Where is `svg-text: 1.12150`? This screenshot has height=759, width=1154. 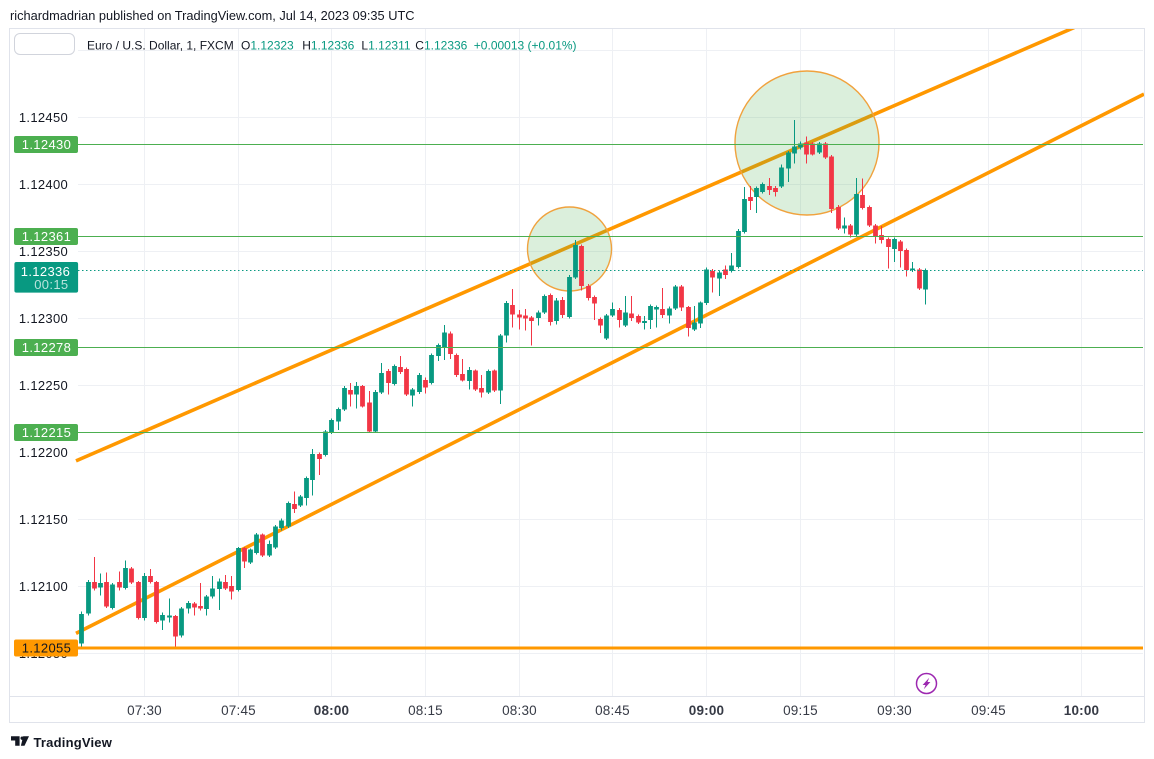
svg-text: 1.12150 is located at coordinates (43, 519).